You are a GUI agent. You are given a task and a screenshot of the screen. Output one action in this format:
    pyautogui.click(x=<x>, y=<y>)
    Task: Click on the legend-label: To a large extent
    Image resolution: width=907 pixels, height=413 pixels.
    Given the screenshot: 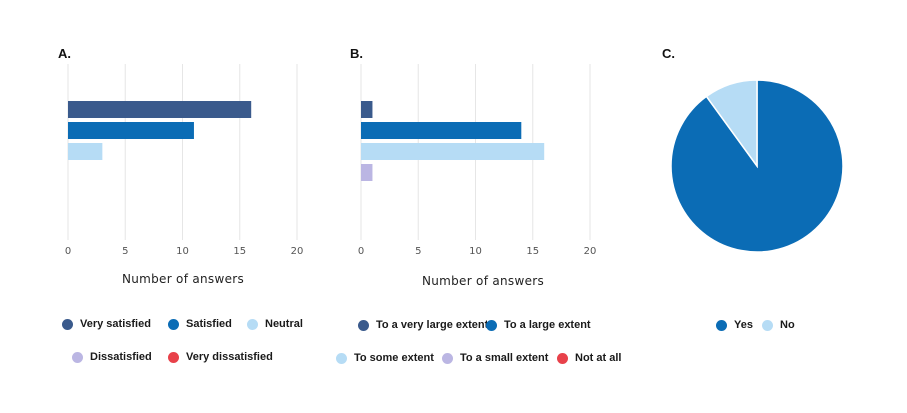 What is the action you would take?
    pyautogui.click(x=547, y=325)
    